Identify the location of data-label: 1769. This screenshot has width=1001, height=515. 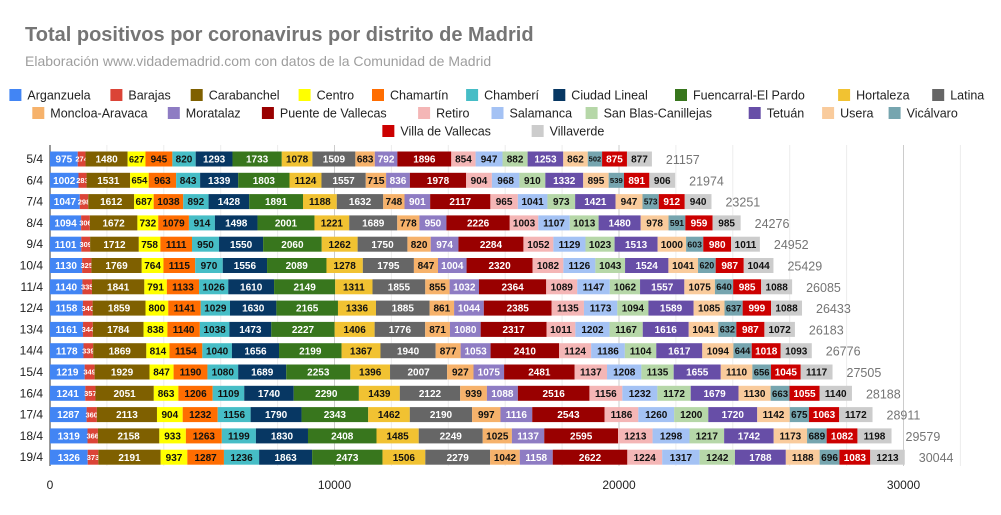
(116, 266).